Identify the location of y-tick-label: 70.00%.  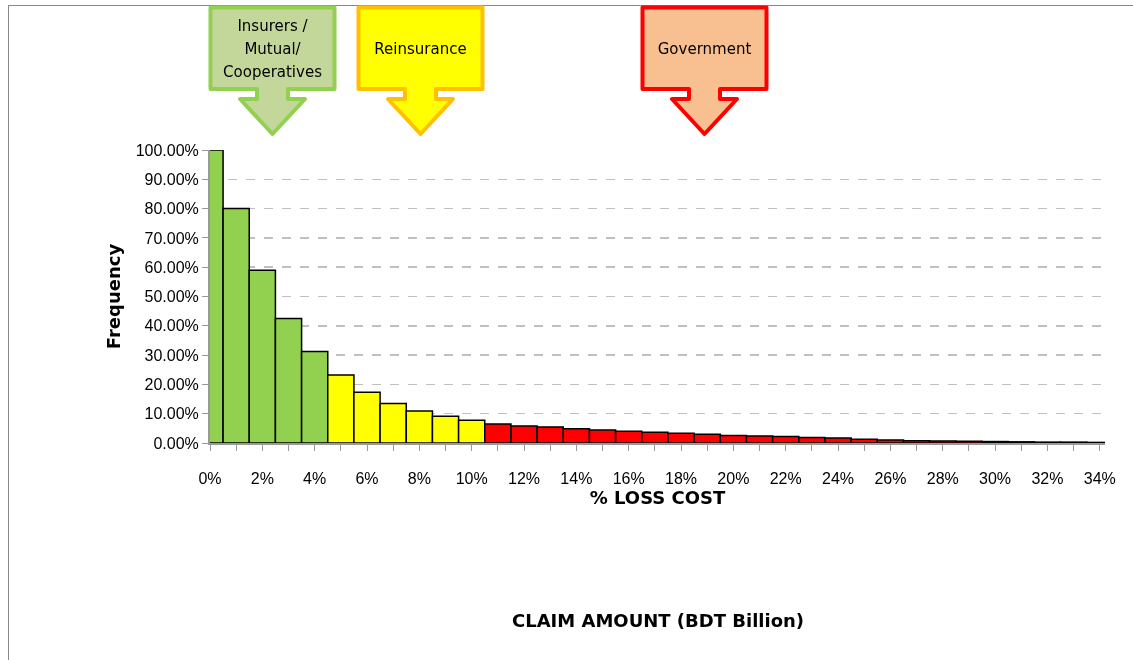
(171, 238).